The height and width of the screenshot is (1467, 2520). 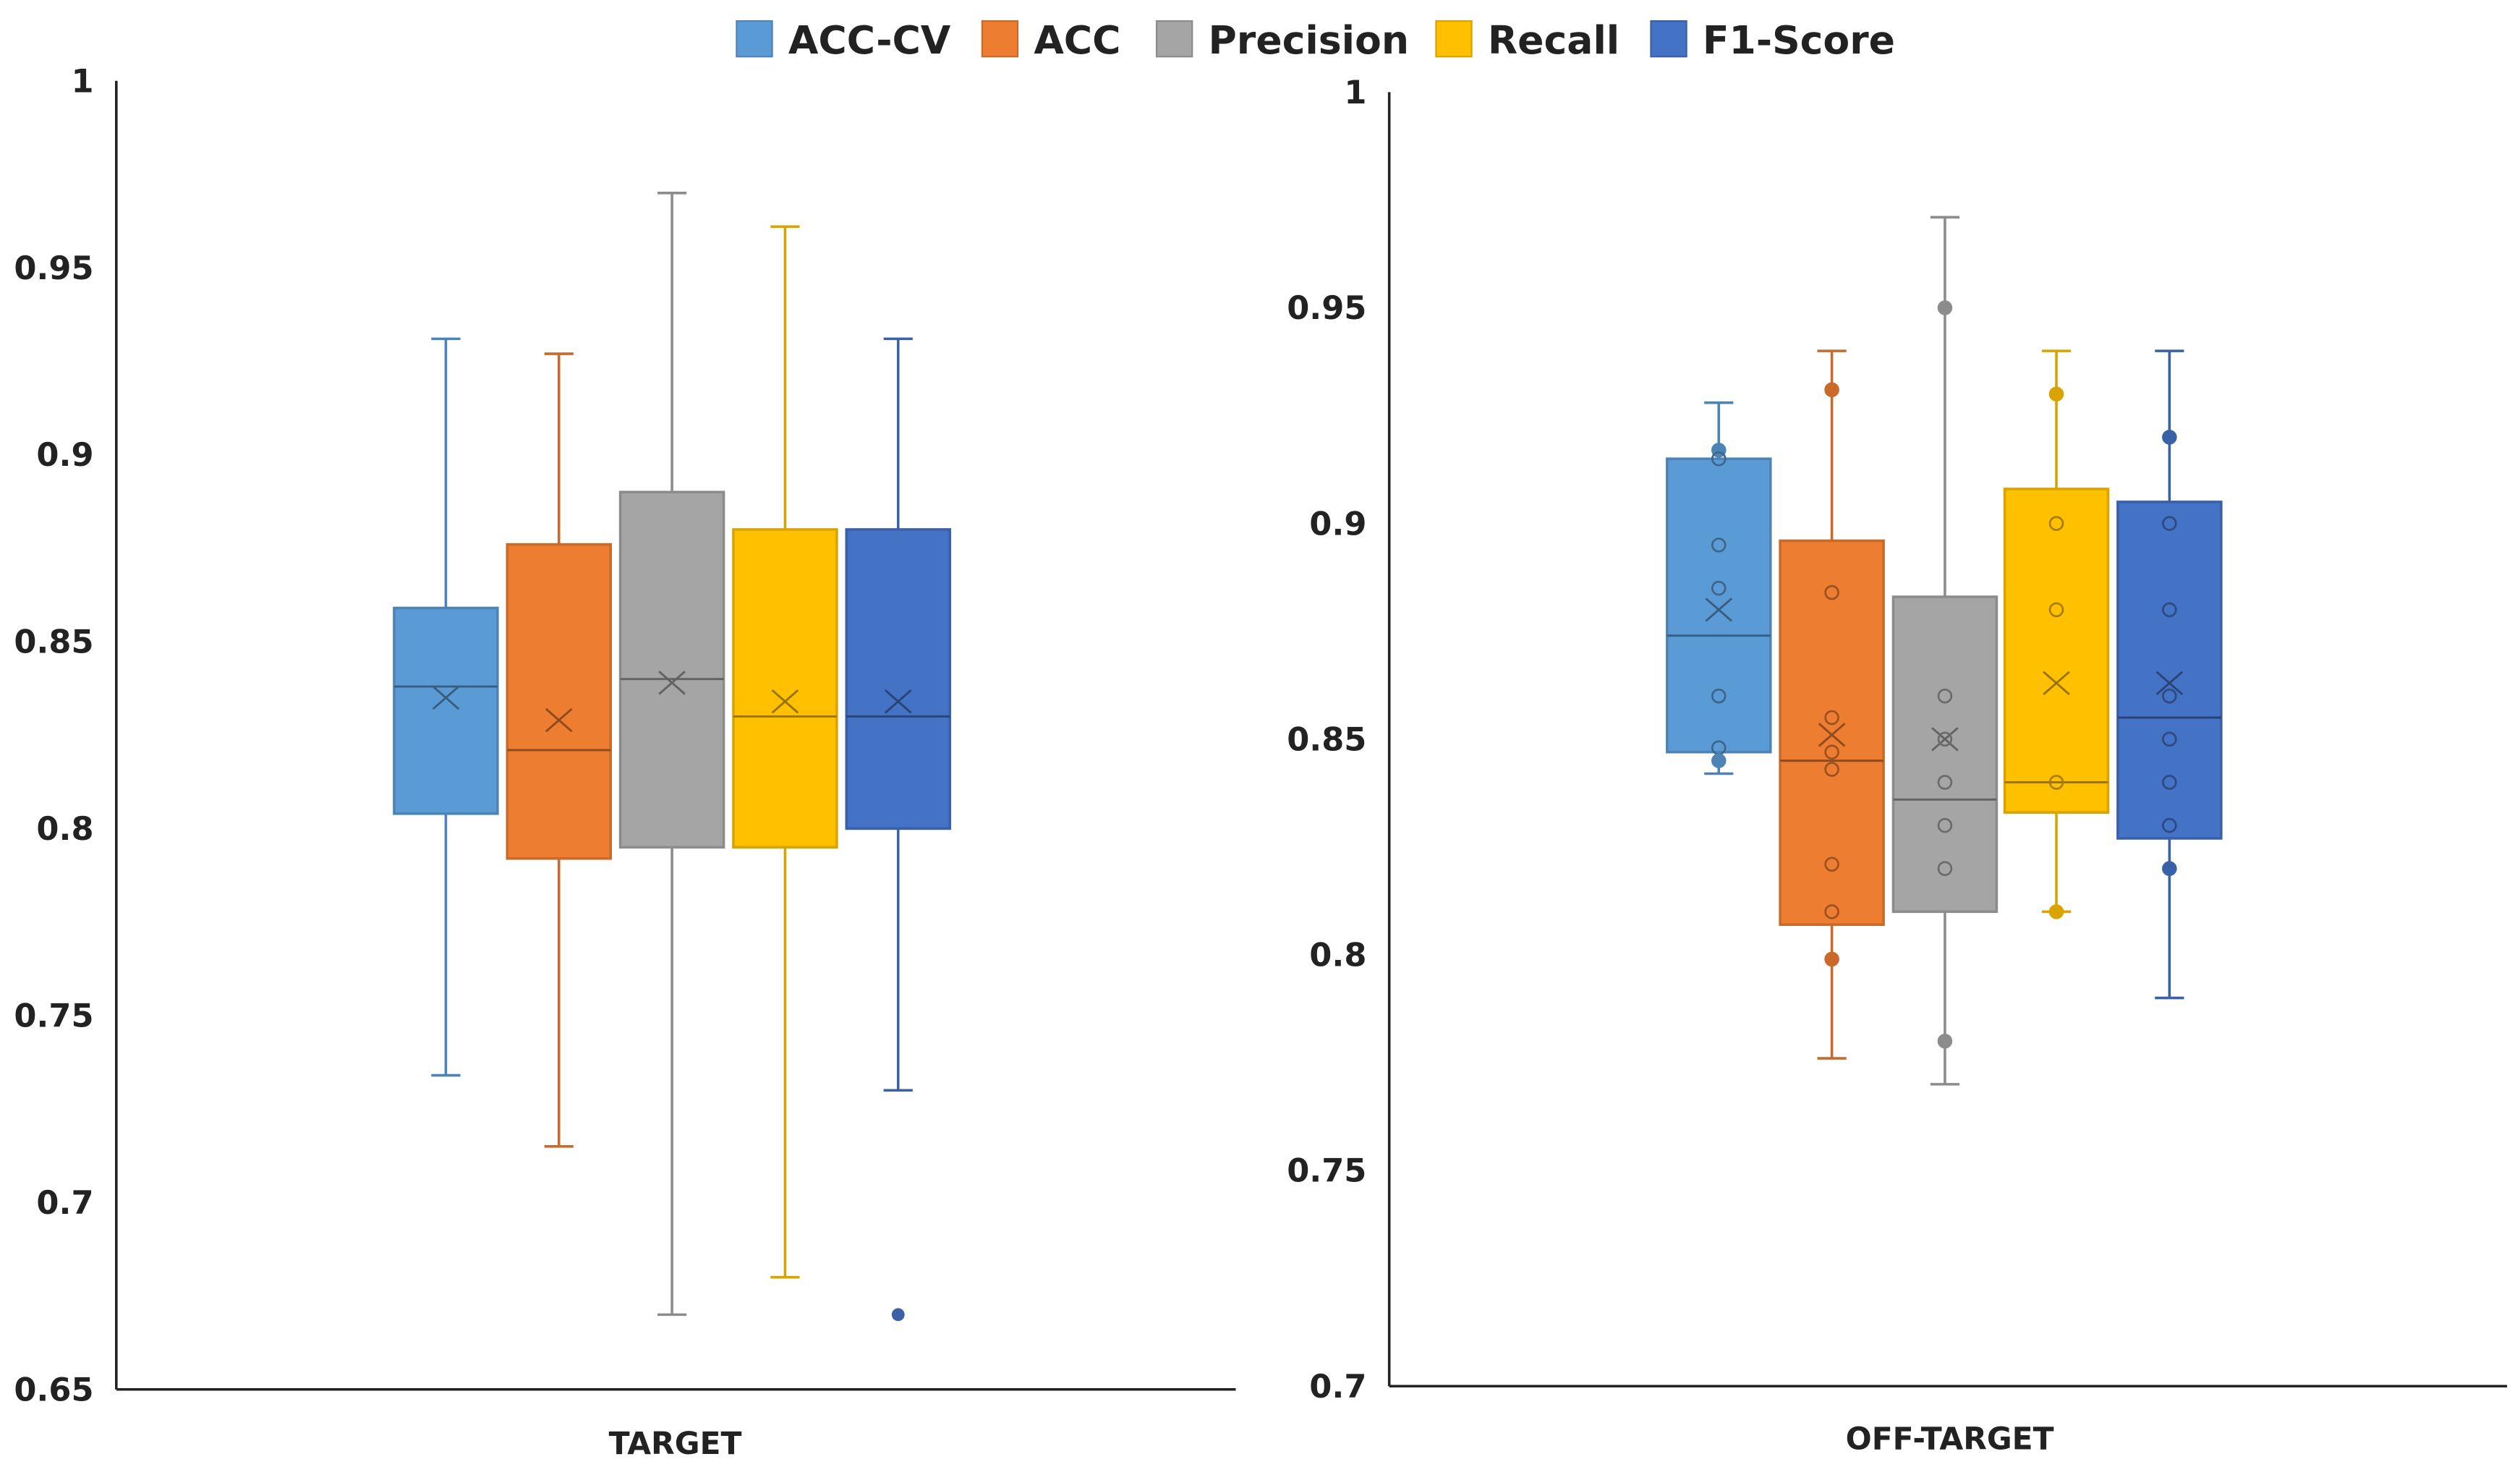 I want to click on legend-label: ACC-CV, so click(x=869, y=40).